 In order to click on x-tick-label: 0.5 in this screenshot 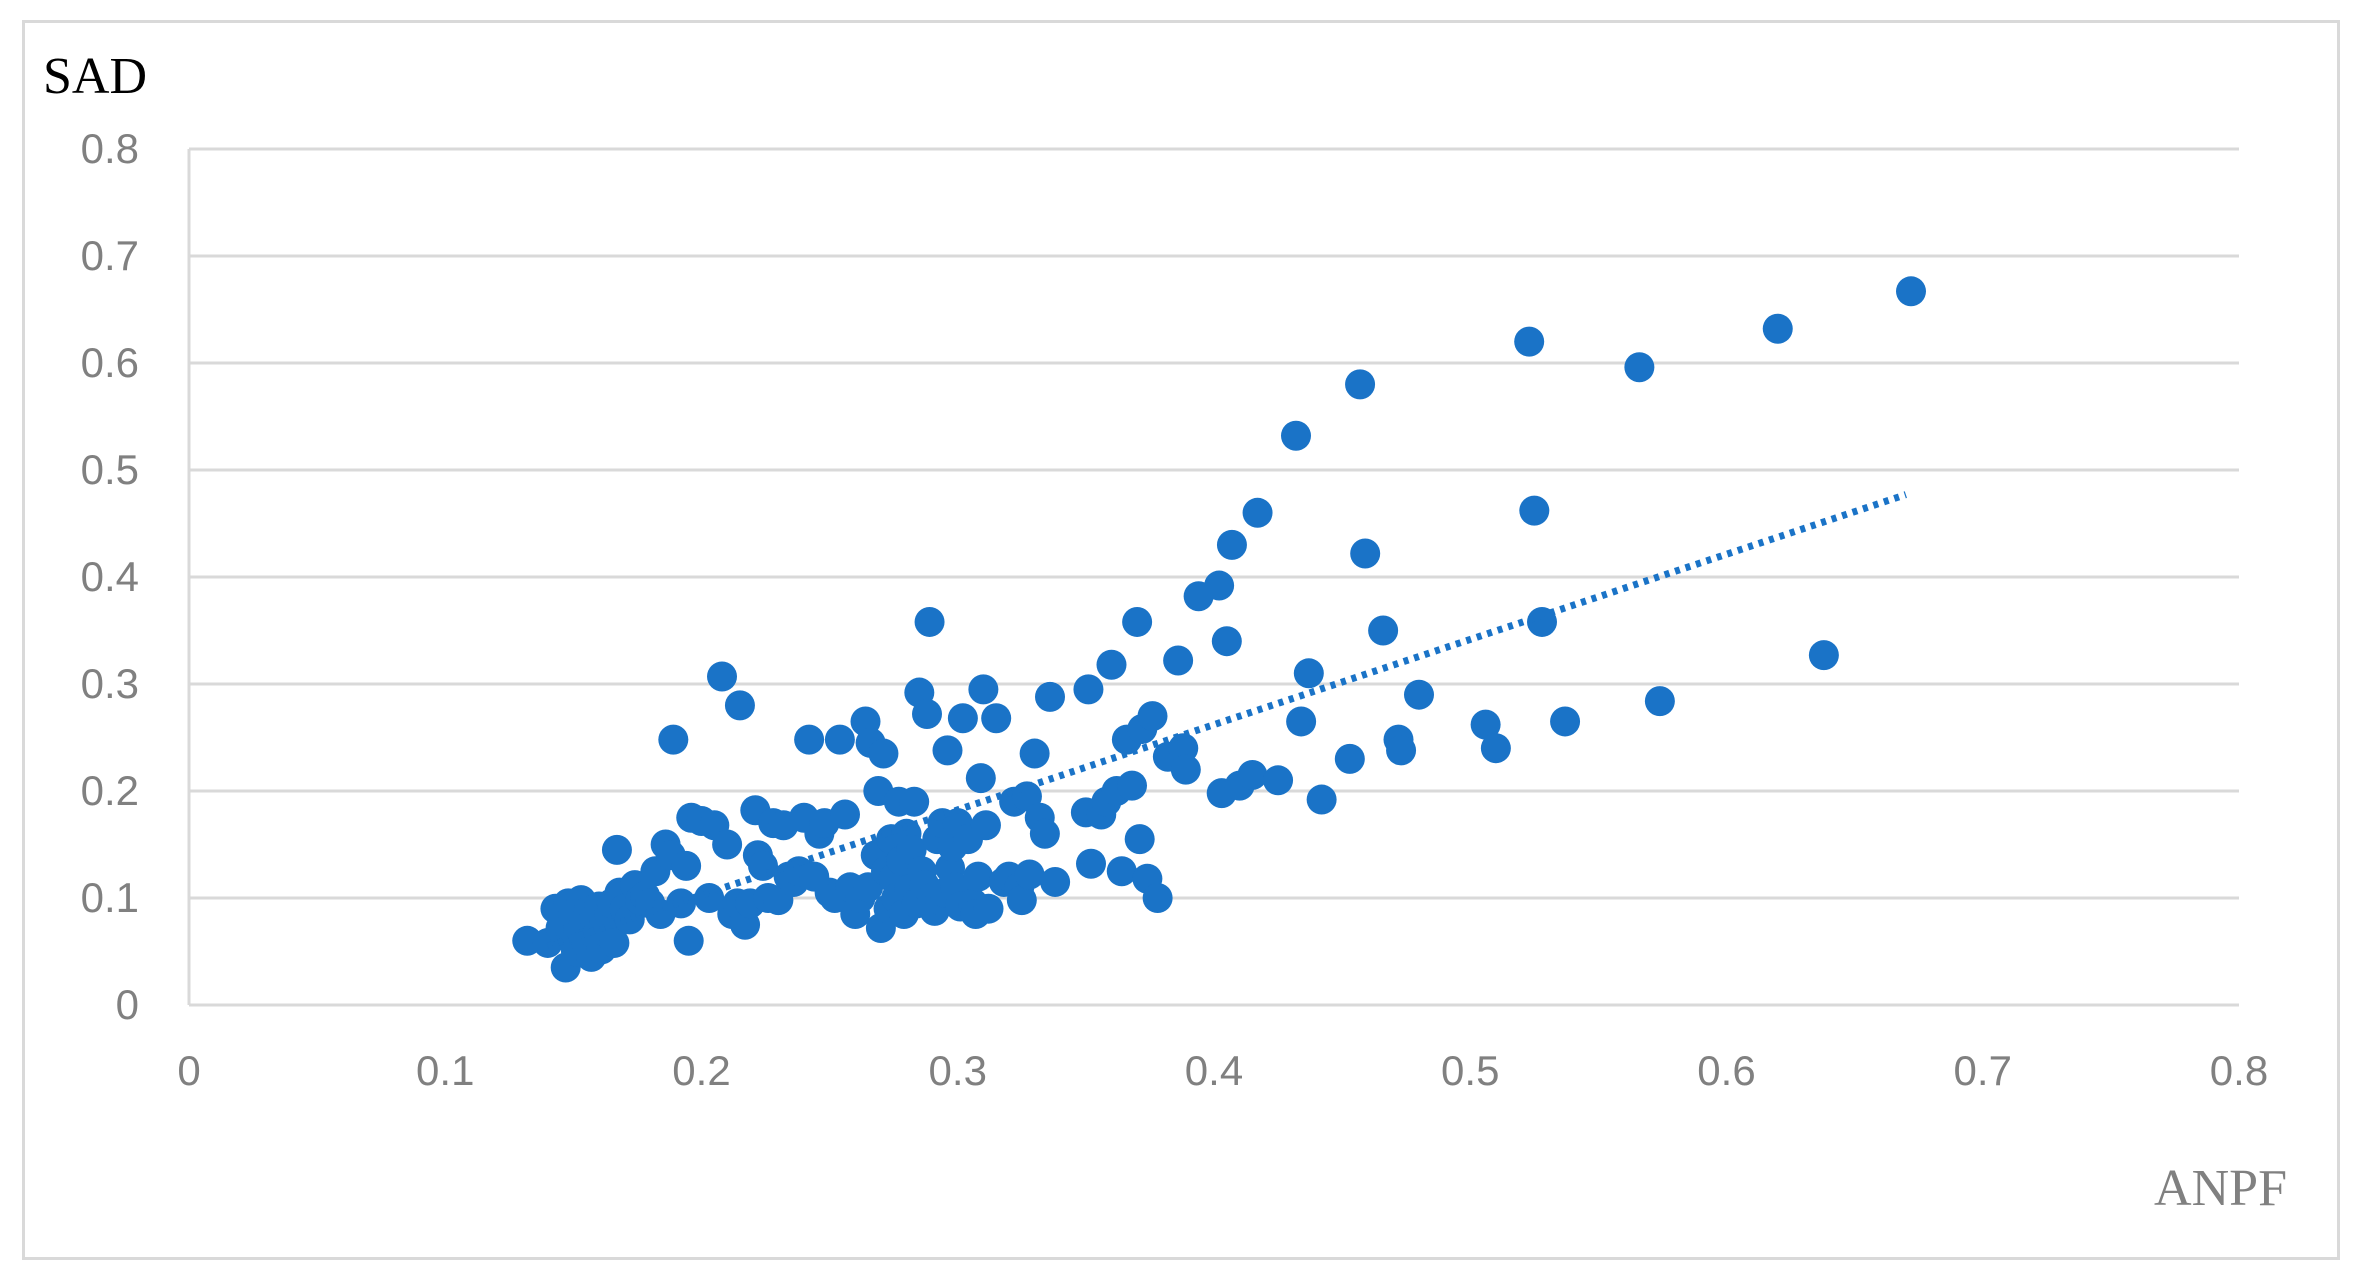, I will do `click(1470, 1070)`.